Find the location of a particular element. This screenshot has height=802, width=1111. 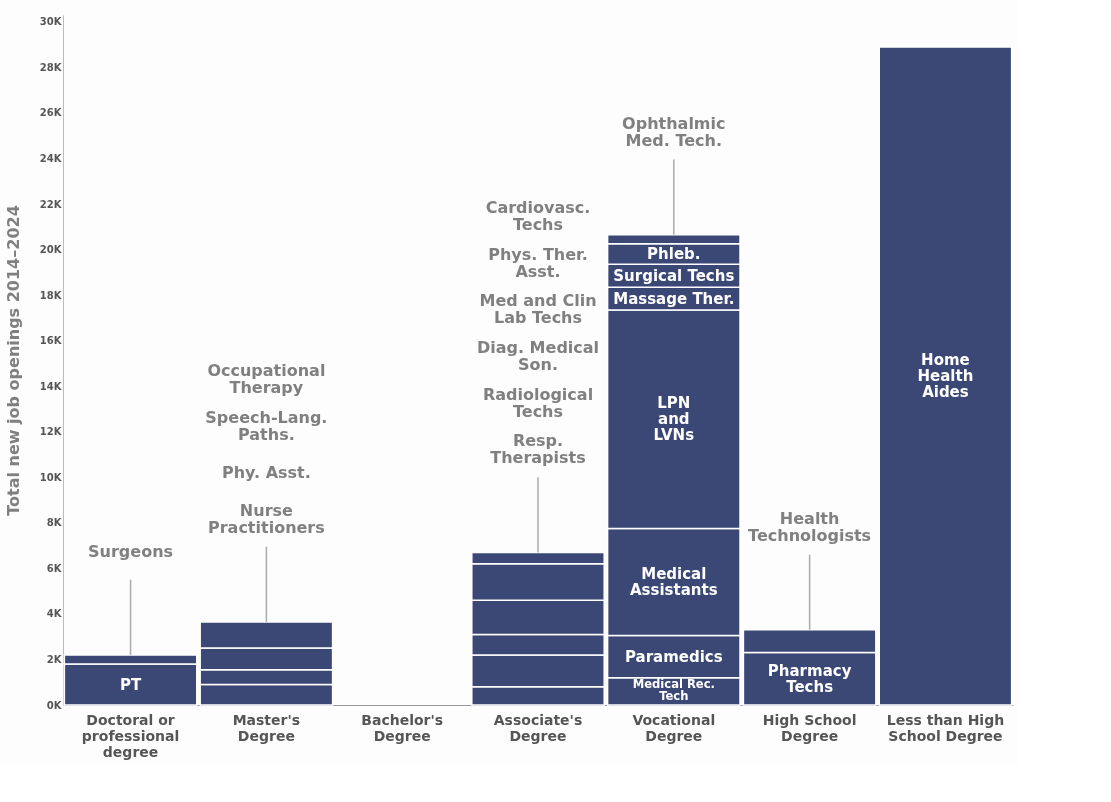

y-tick-label: 0K is located at coordinates (54, 705).